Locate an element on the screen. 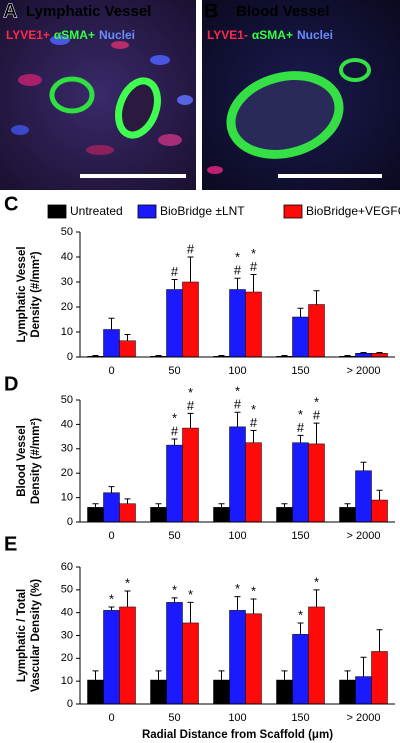 The image size is (400, 743). stain-label: LYVE1+ is located at coordinates (28, 35).